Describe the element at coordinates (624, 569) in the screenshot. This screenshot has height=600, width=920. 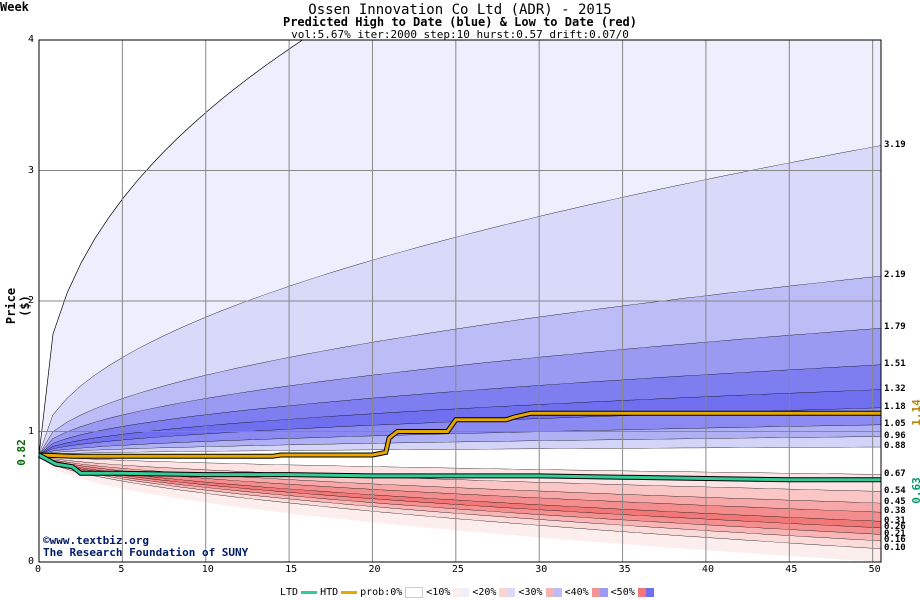
I see `x-tick-label: 35` at that location.